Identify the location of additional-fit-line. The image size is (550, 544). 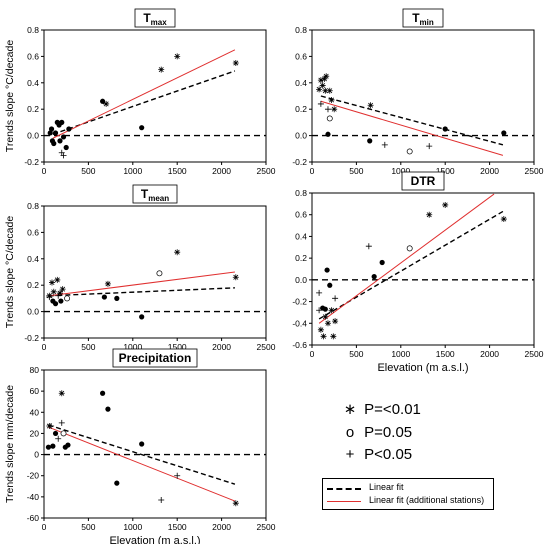
(412, 128).